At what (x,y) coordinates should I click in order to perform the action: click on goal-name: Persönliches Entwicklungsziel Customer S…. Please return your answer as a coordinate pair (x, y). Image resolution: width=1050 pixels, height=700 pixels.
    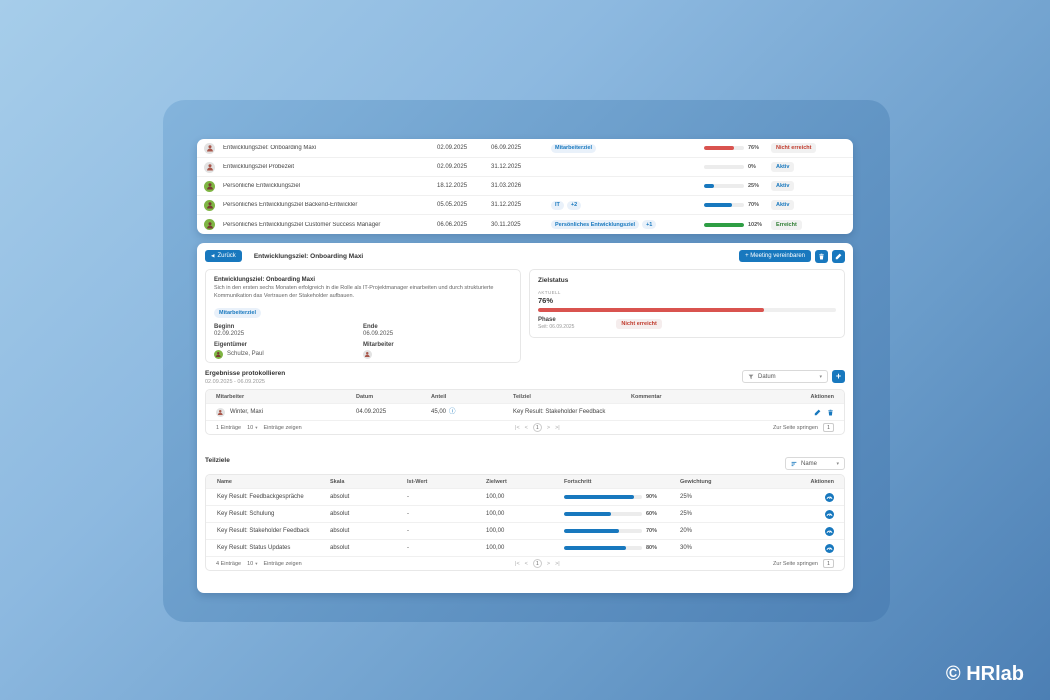
    Looking at the image, I should click on (302, 224).